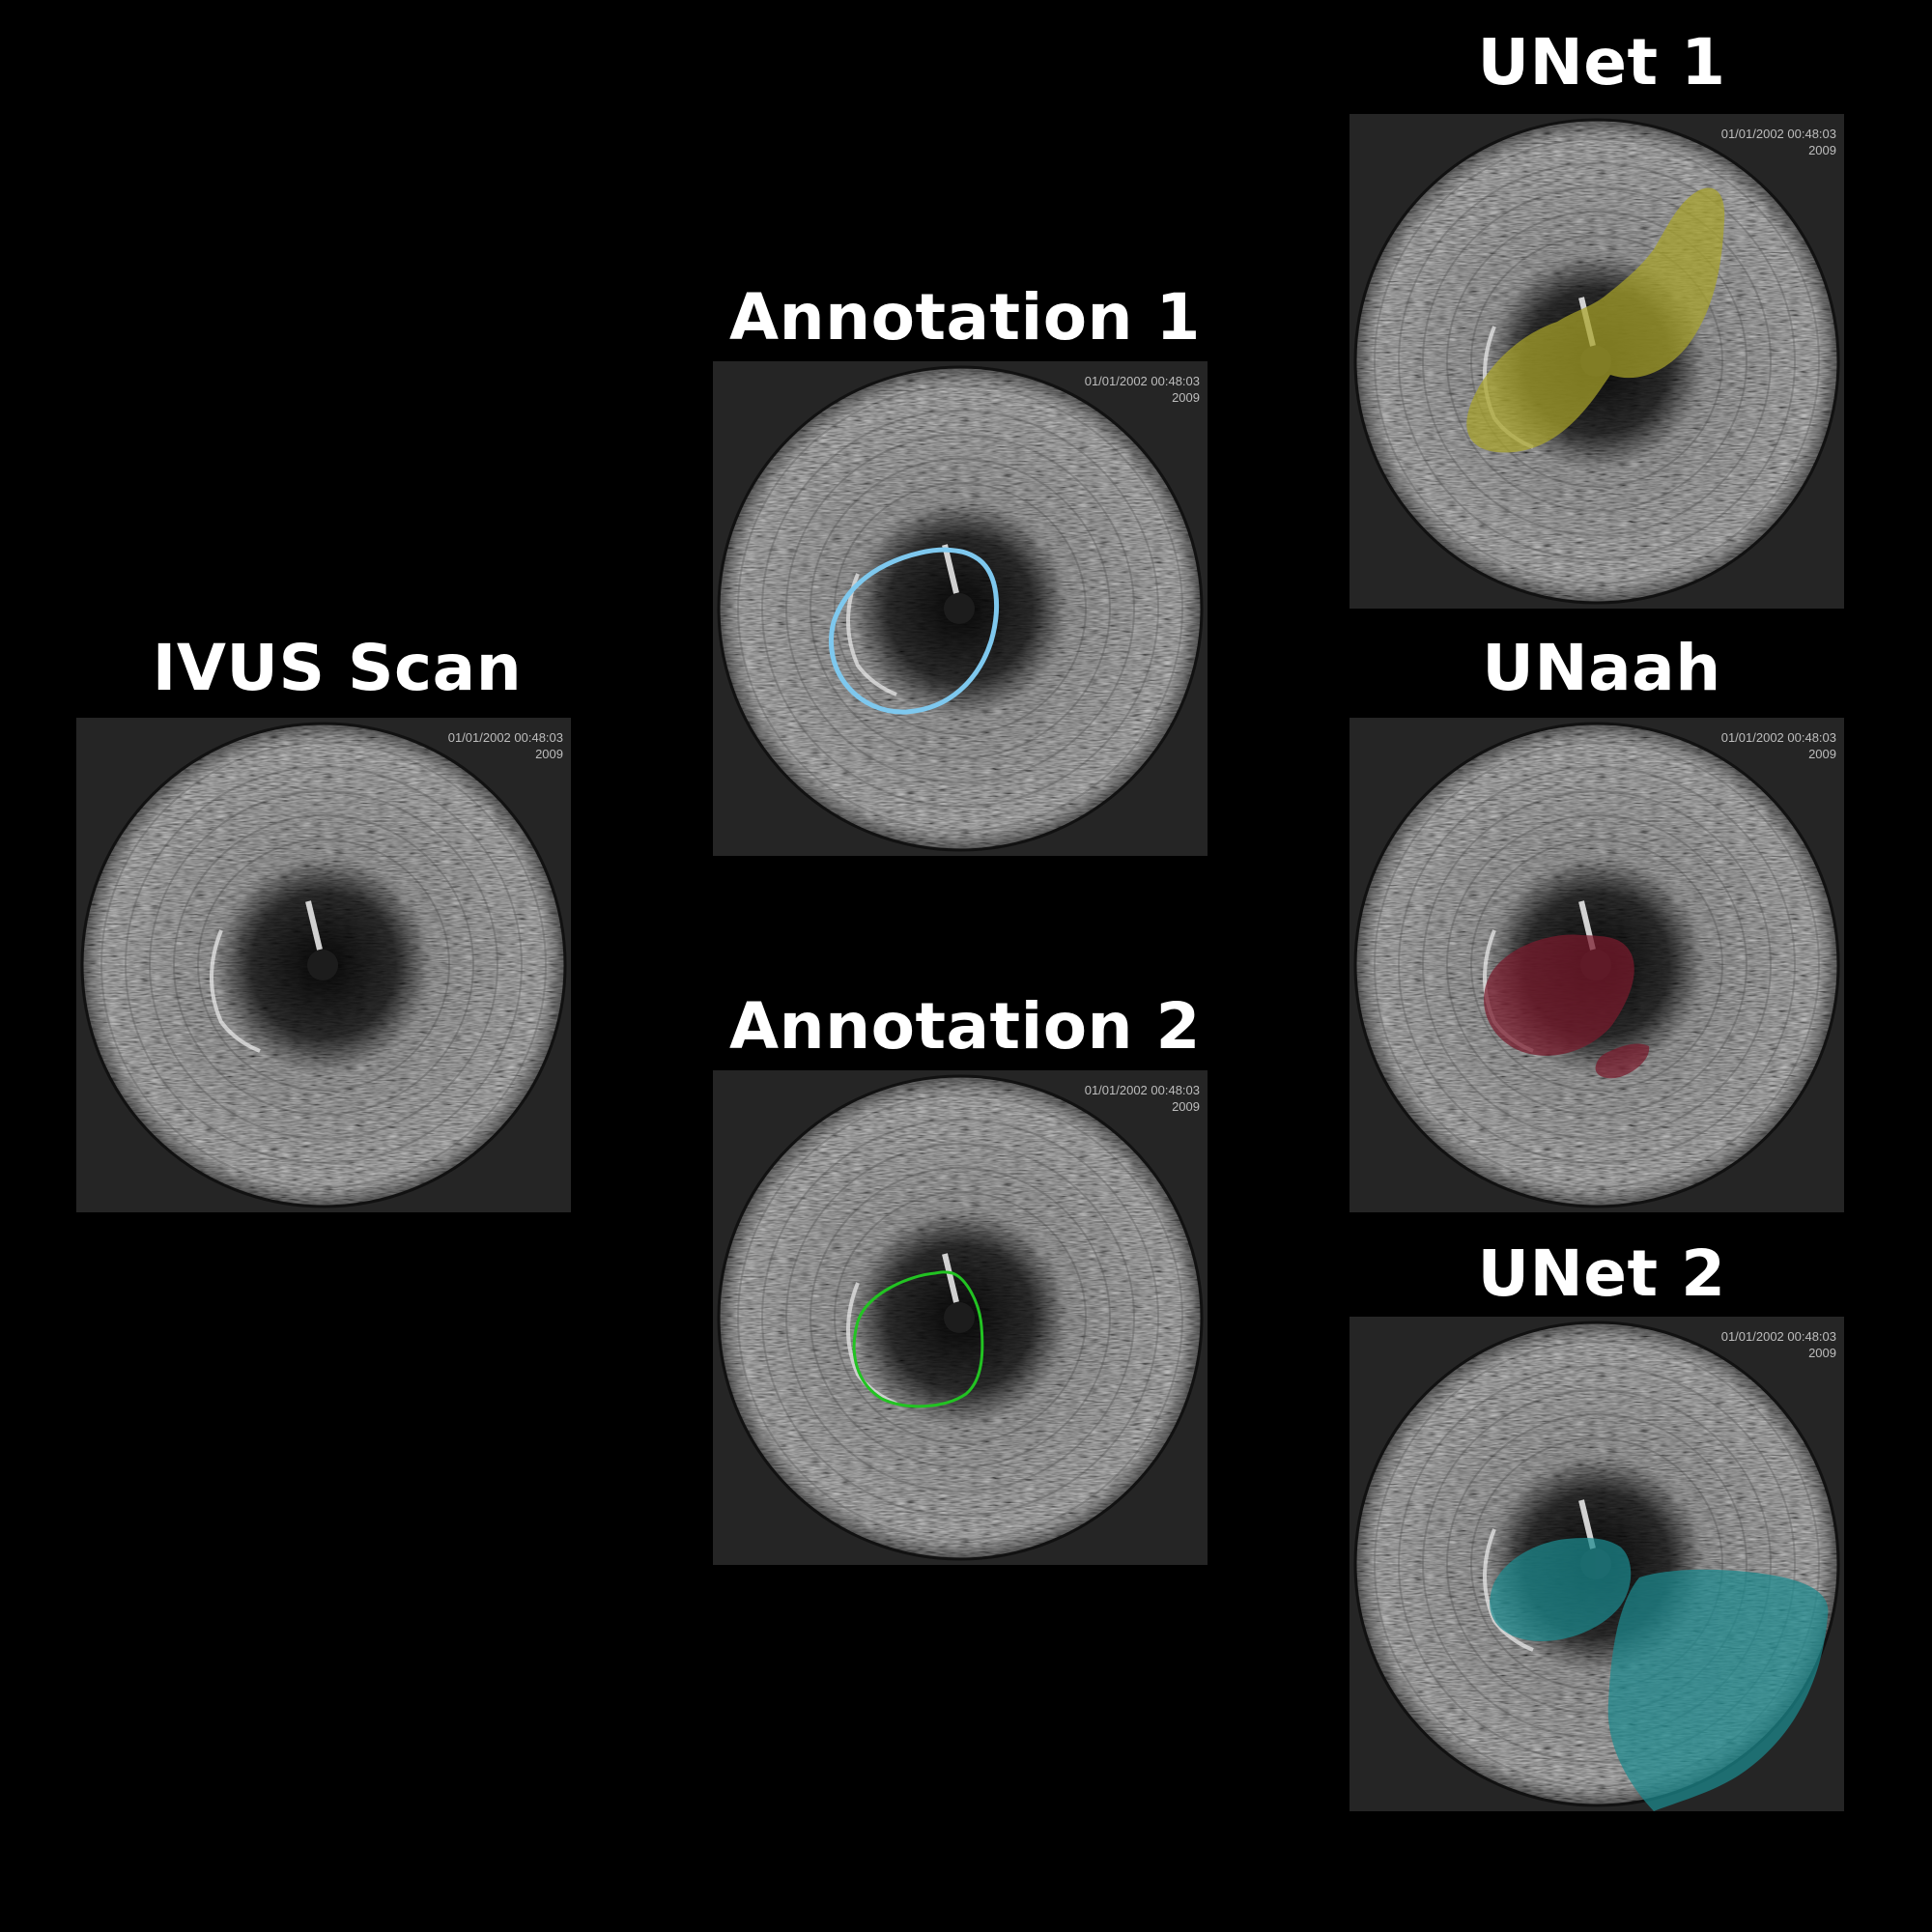 The image size is (1932, 1932). I want to click on annotation-1-contour, so click(914, 631).